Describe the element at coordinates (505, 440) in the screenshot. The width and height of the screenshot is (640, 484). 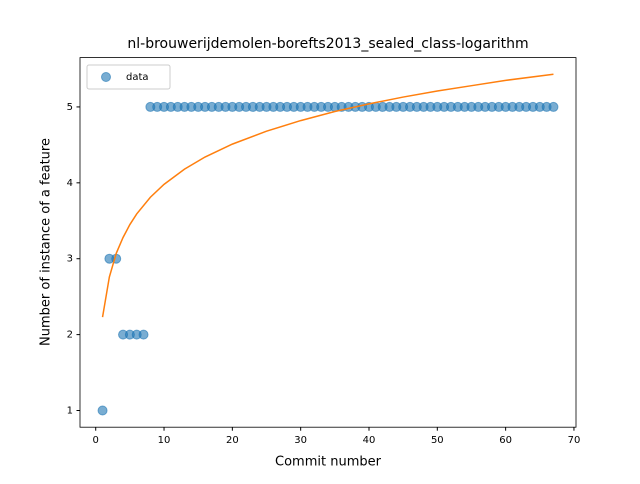
I see `x-tick-label: 60` at that location.